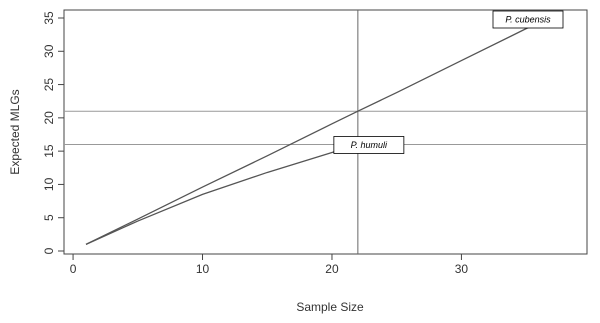  Describe the element at coordinates (49, 51) in the screenshot. I see `y-tick-label: 30` at that location.